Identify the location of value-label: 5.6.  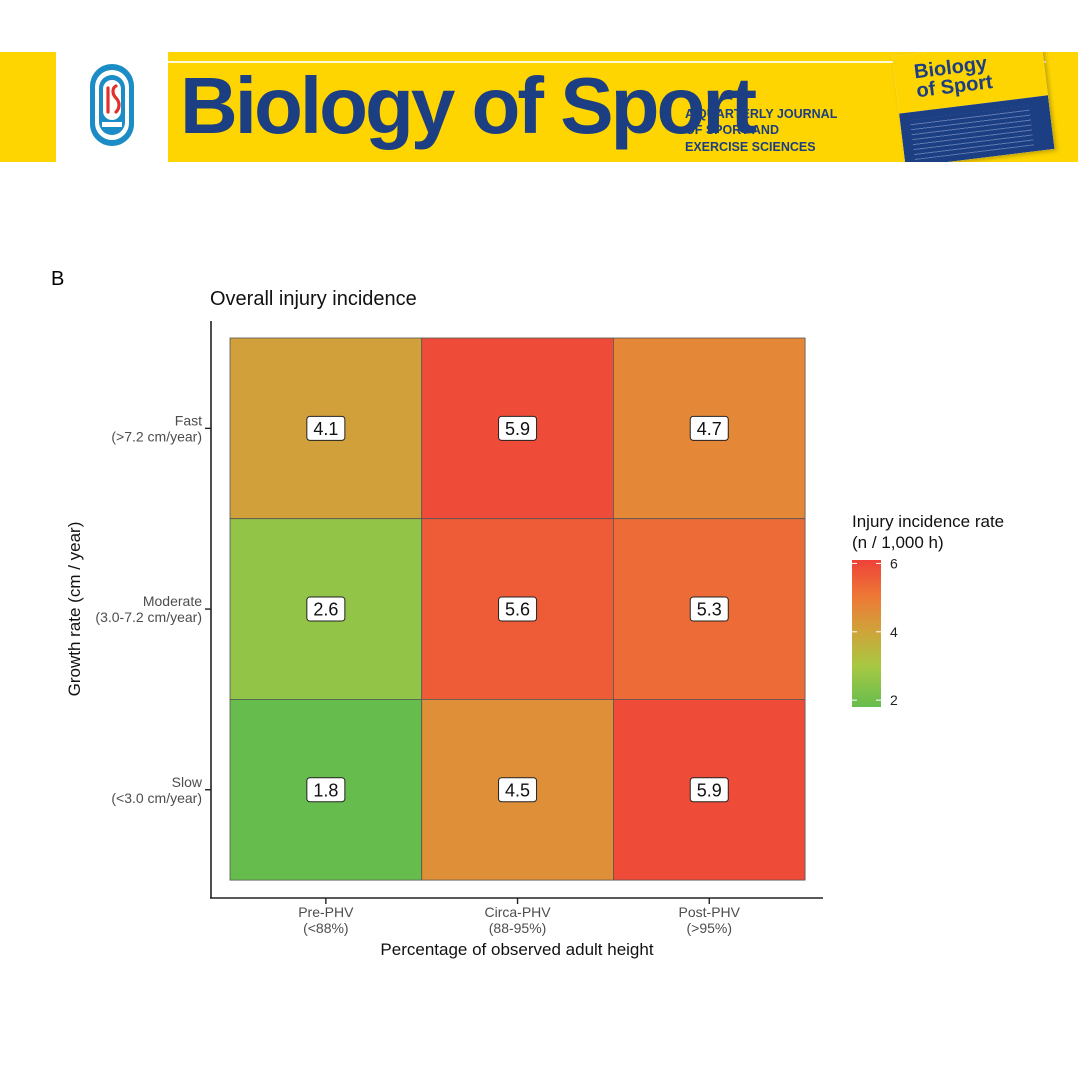
(517, 610).